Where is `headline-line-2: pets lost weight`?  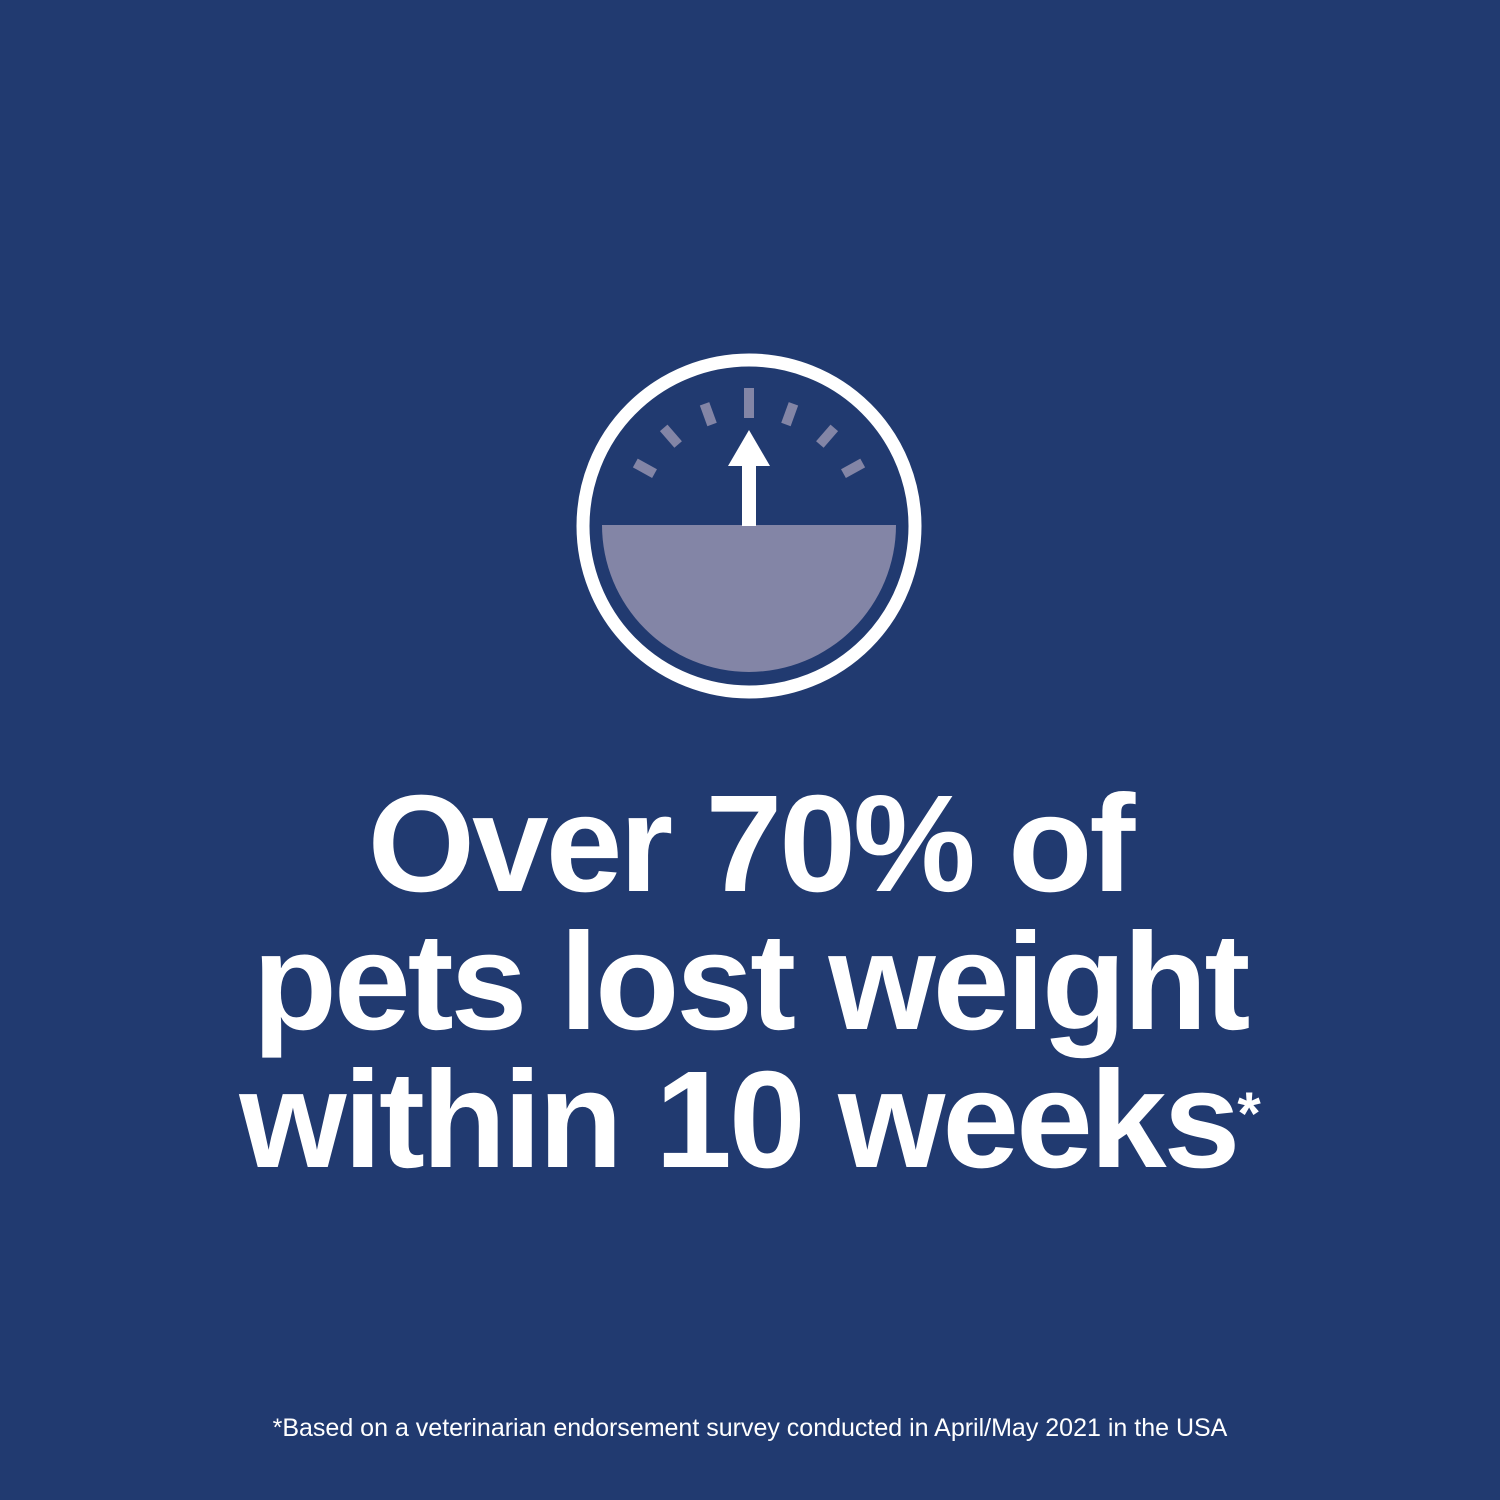 headline-line-2: pets lost weight is located at coordinates (751, 982).